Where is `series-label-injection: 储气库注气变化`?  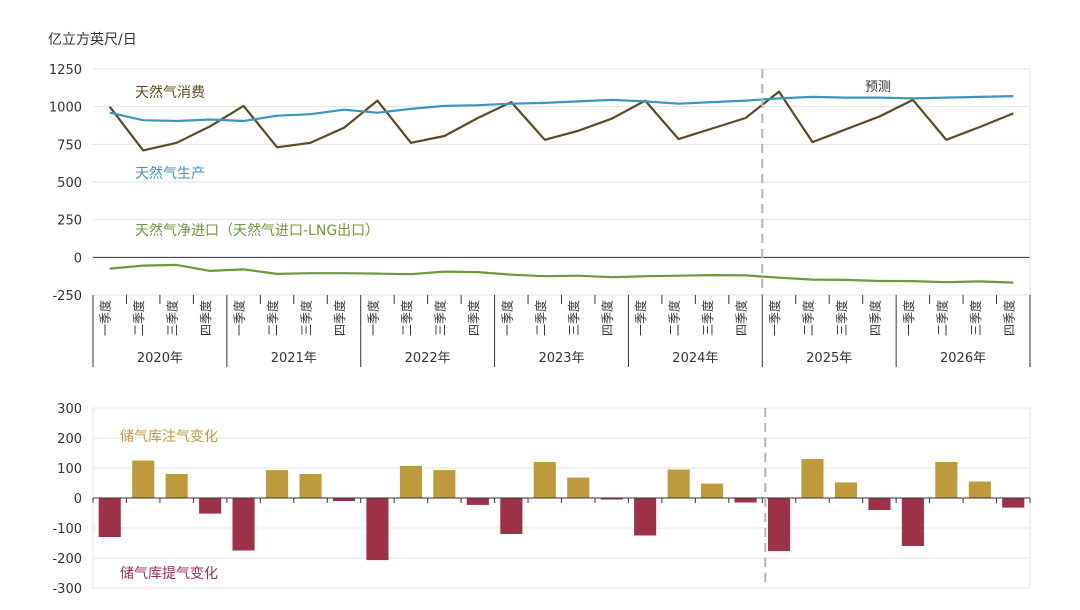
series-label-injection: 储气库注气变化 is located at coordinates (169, 437).